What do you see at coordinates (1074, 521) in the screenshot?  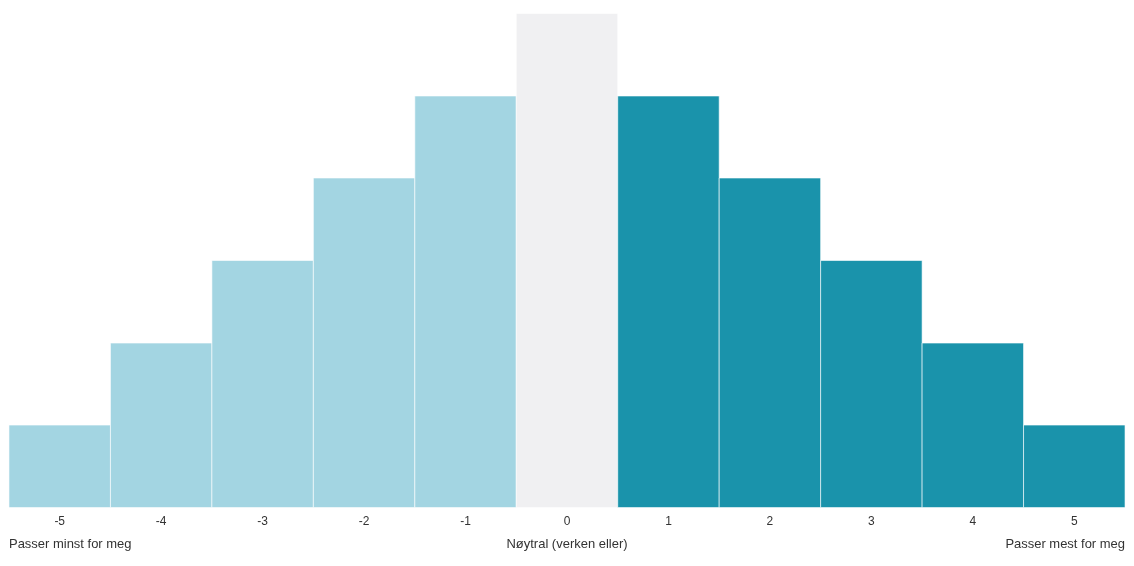 I see `x-tick-label: 5` at bounding box center [1074, 521].